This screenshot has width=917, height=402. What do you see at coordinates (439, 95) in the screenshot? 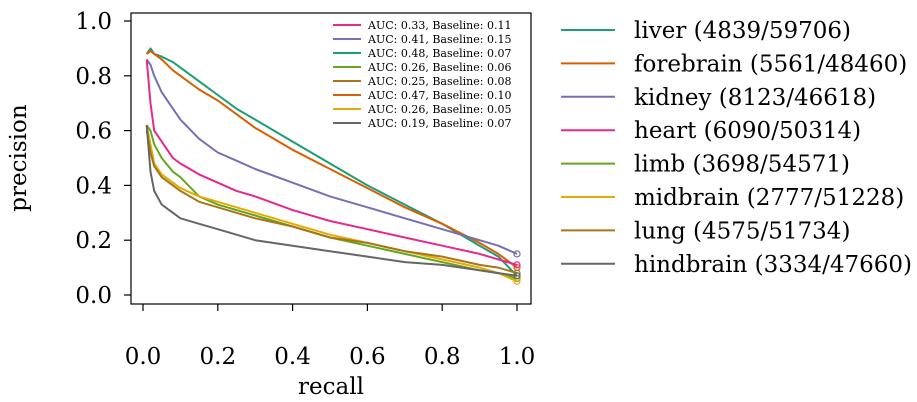
I see `auc-legend-label: AUC: 0.47, Baseline: 0.10` at bounding box center [439, 95].